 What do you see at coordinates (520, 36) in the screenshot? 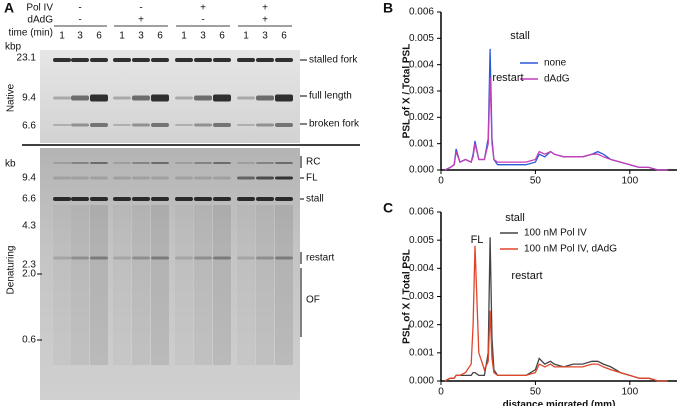
I see `annotation: stall` at bounding box center [520, 36].